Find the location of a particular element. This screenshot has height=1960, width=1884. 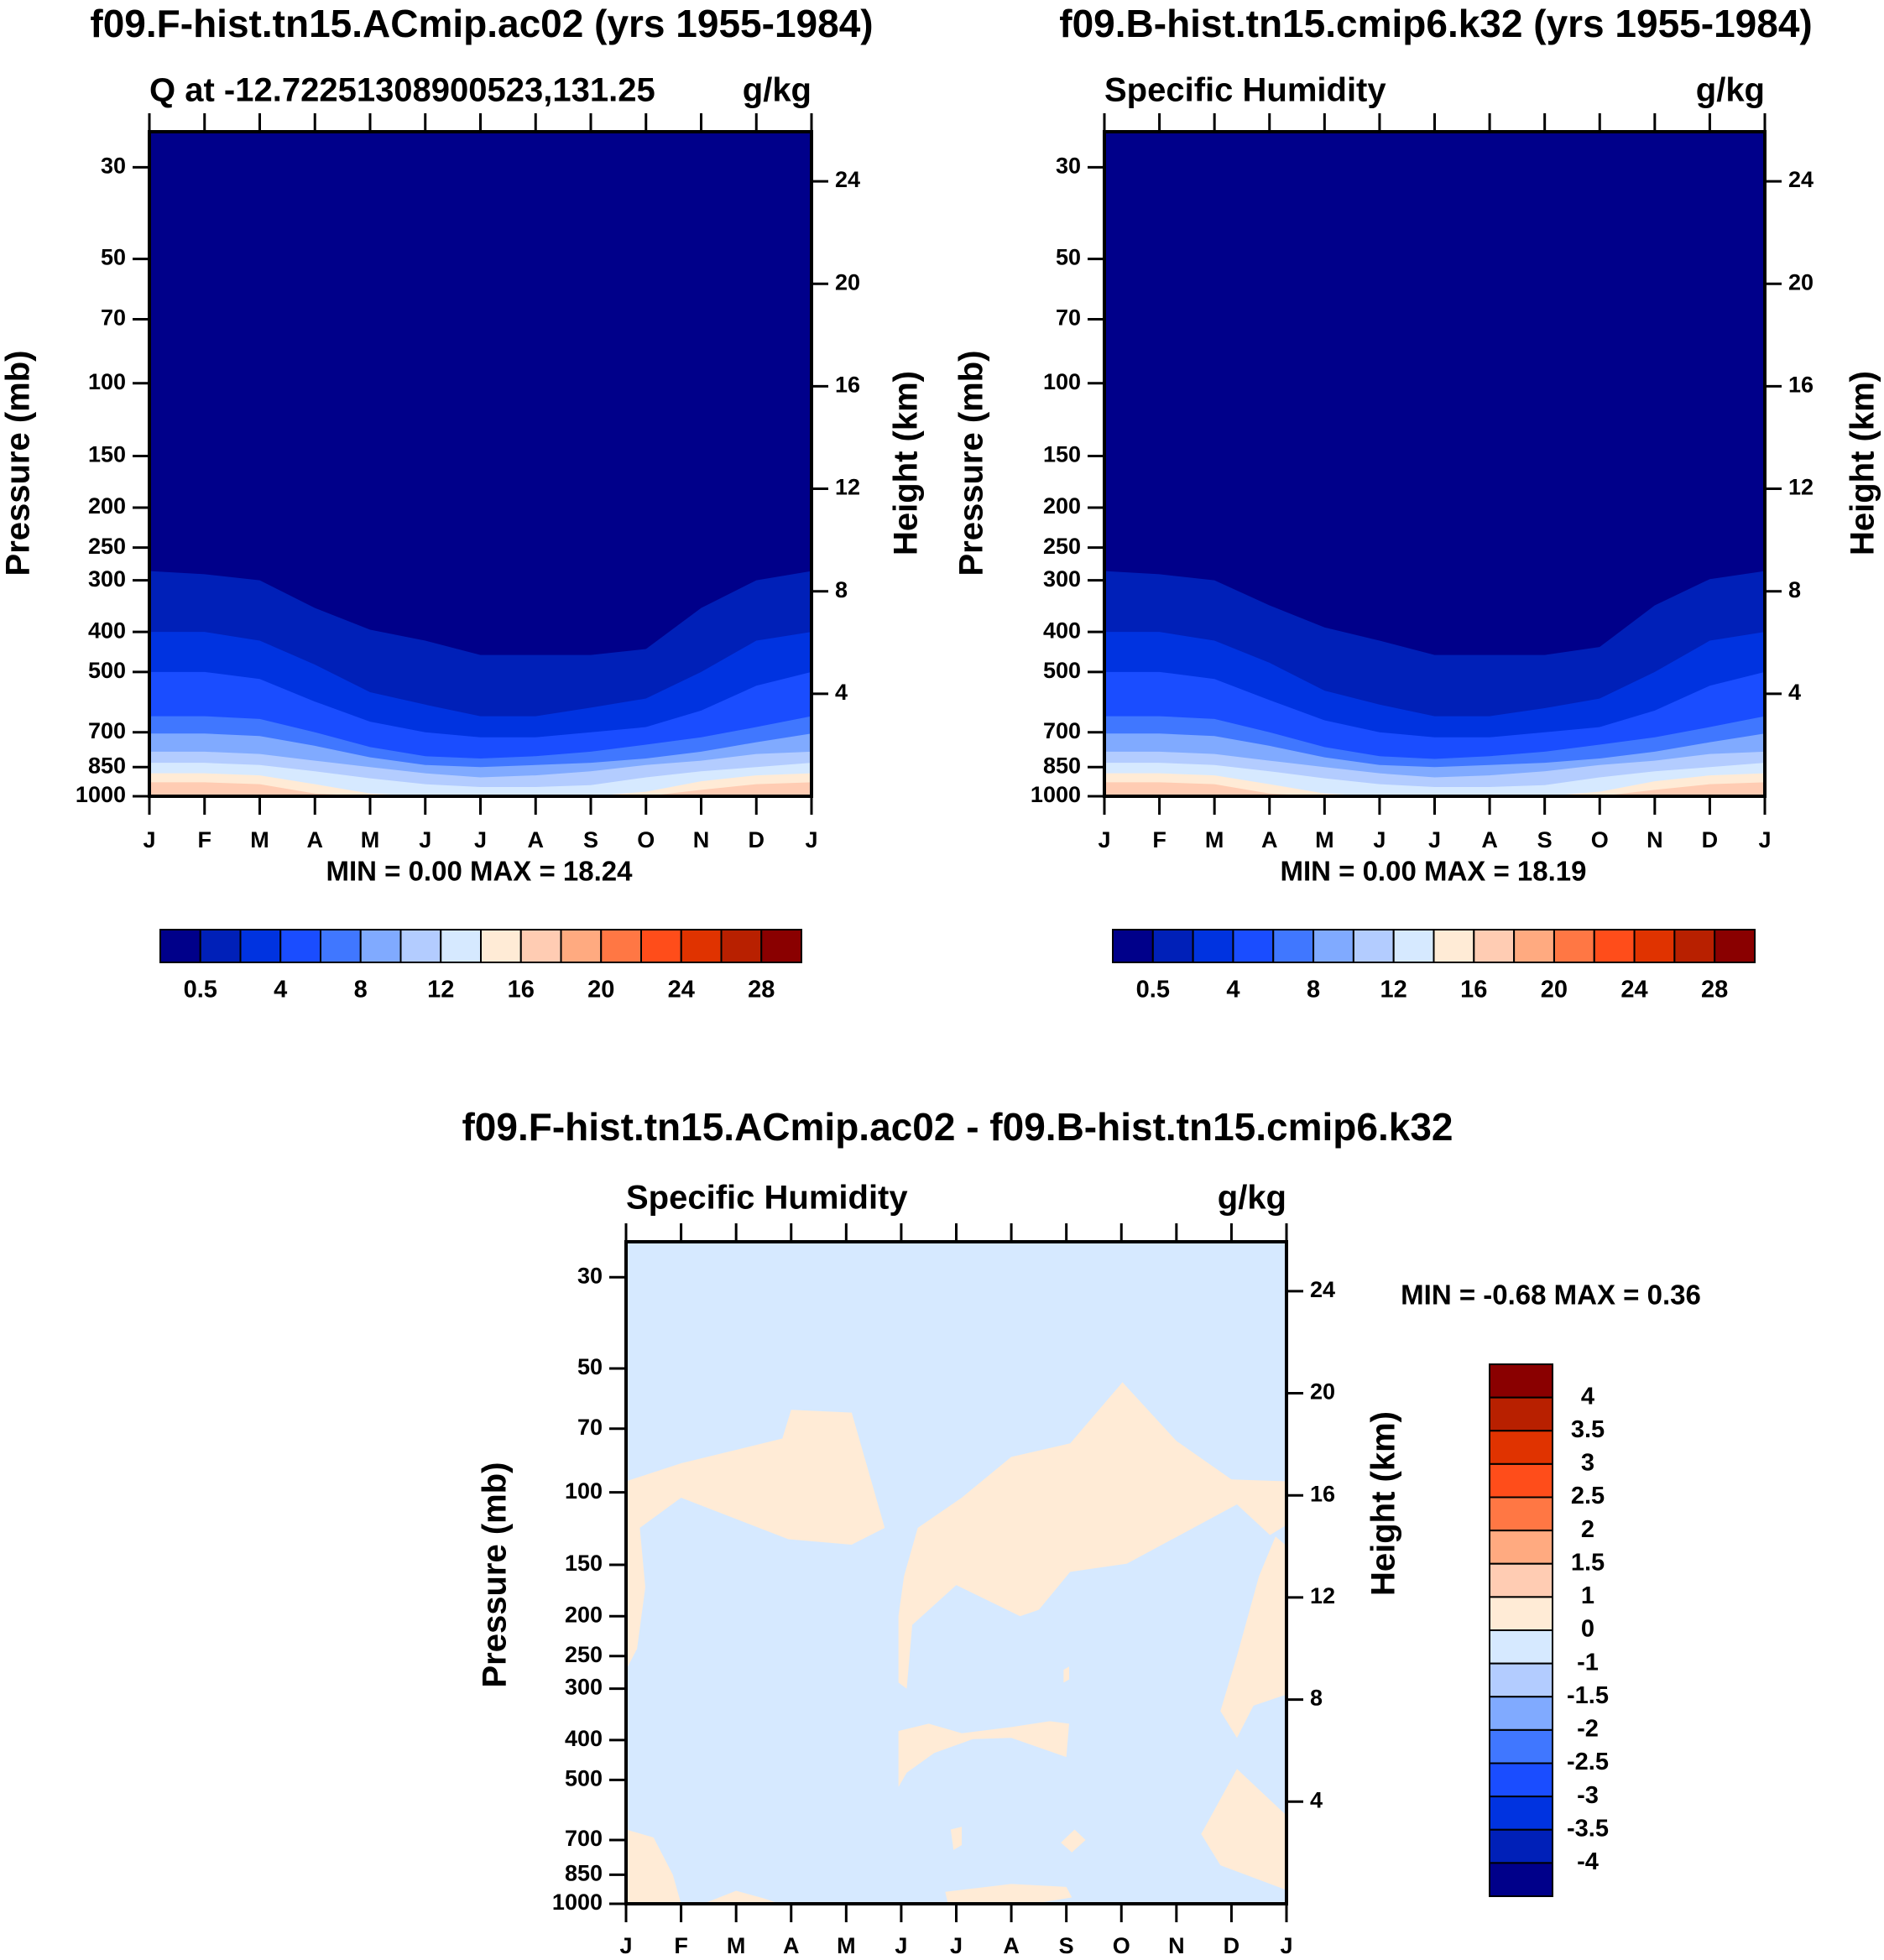

pressure-tick-label: 700 is located at coordinates (107, 731).